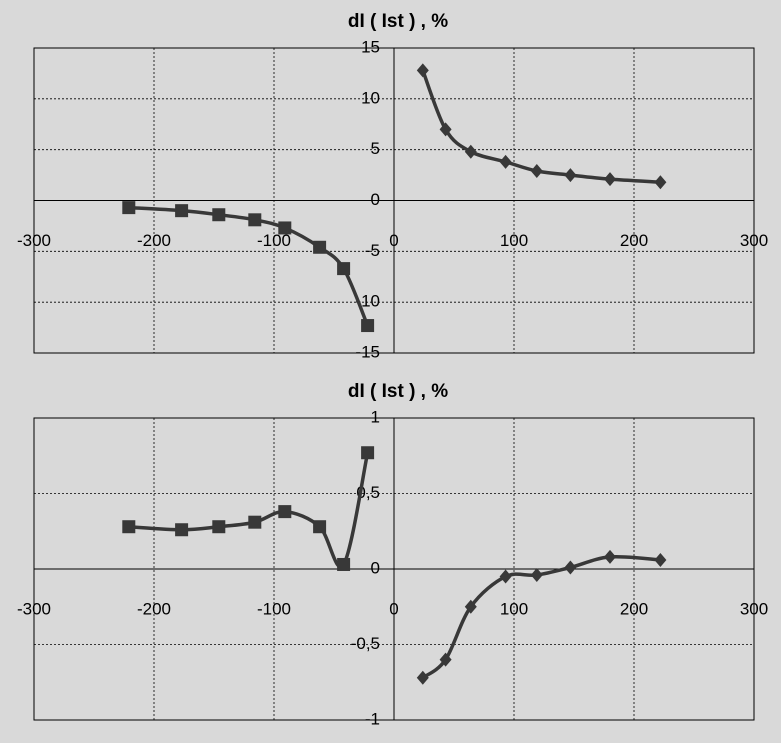  Describe the element at coordinates (375, 148) in the screenshot. I see `y-tick-label: 5` at that location.